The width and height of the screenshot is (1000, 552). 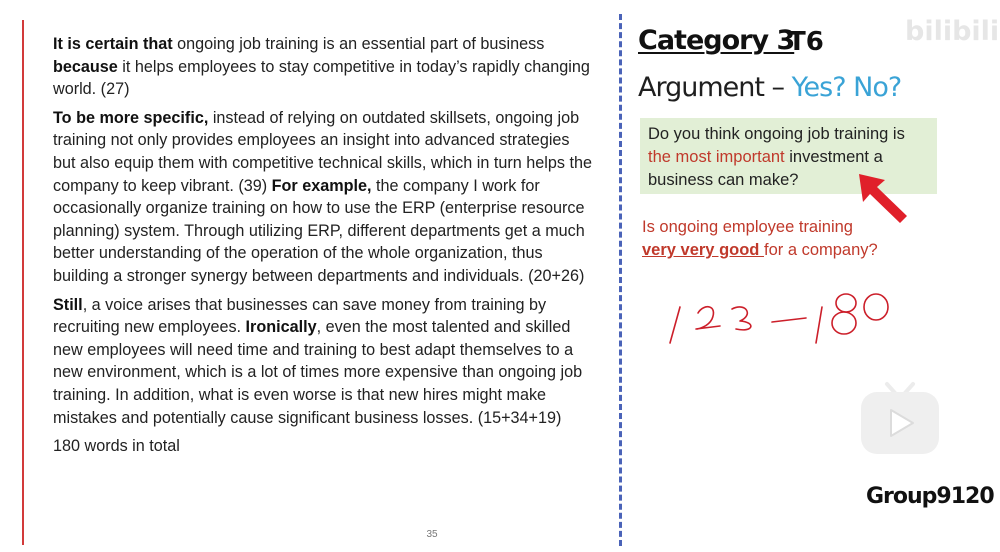 I want to click on question-highlight: the most important, so click(x=716, y=157).